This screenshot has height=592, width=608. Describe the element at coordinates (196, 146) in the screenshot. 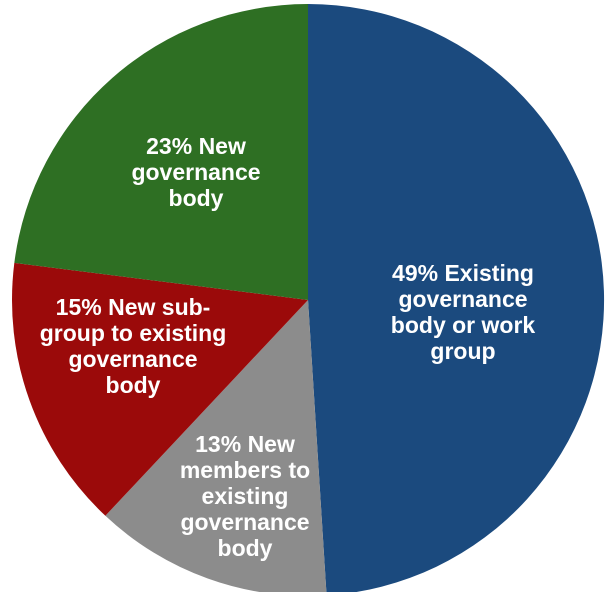

I see `slice-label-line: 23% New` at that location.